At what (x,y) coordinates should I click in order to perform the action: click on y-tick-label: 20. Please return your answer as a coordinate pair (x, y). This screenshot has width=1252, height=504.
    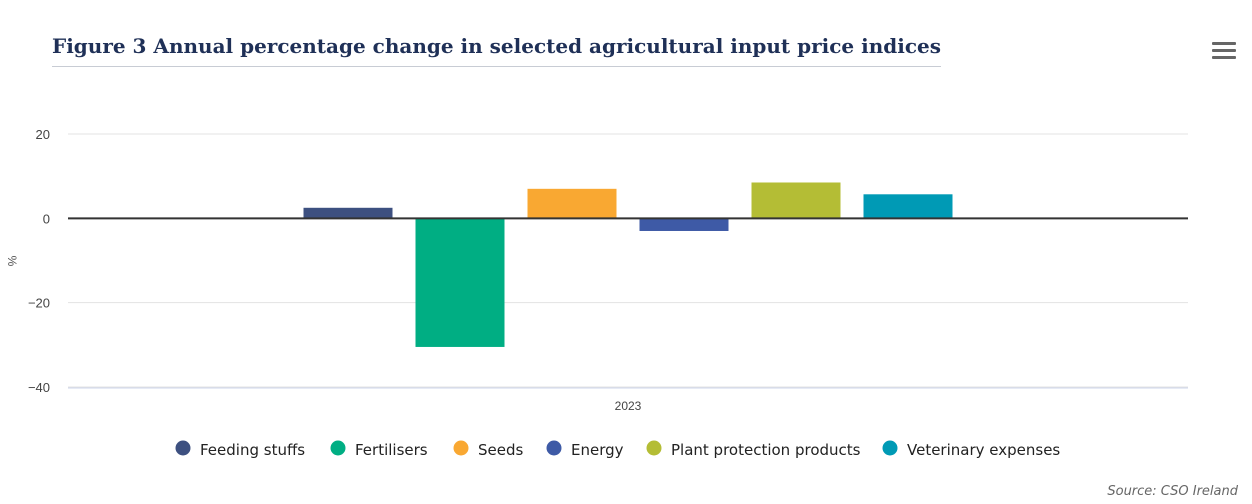
    Looking at the image, I should click on (43, 134).